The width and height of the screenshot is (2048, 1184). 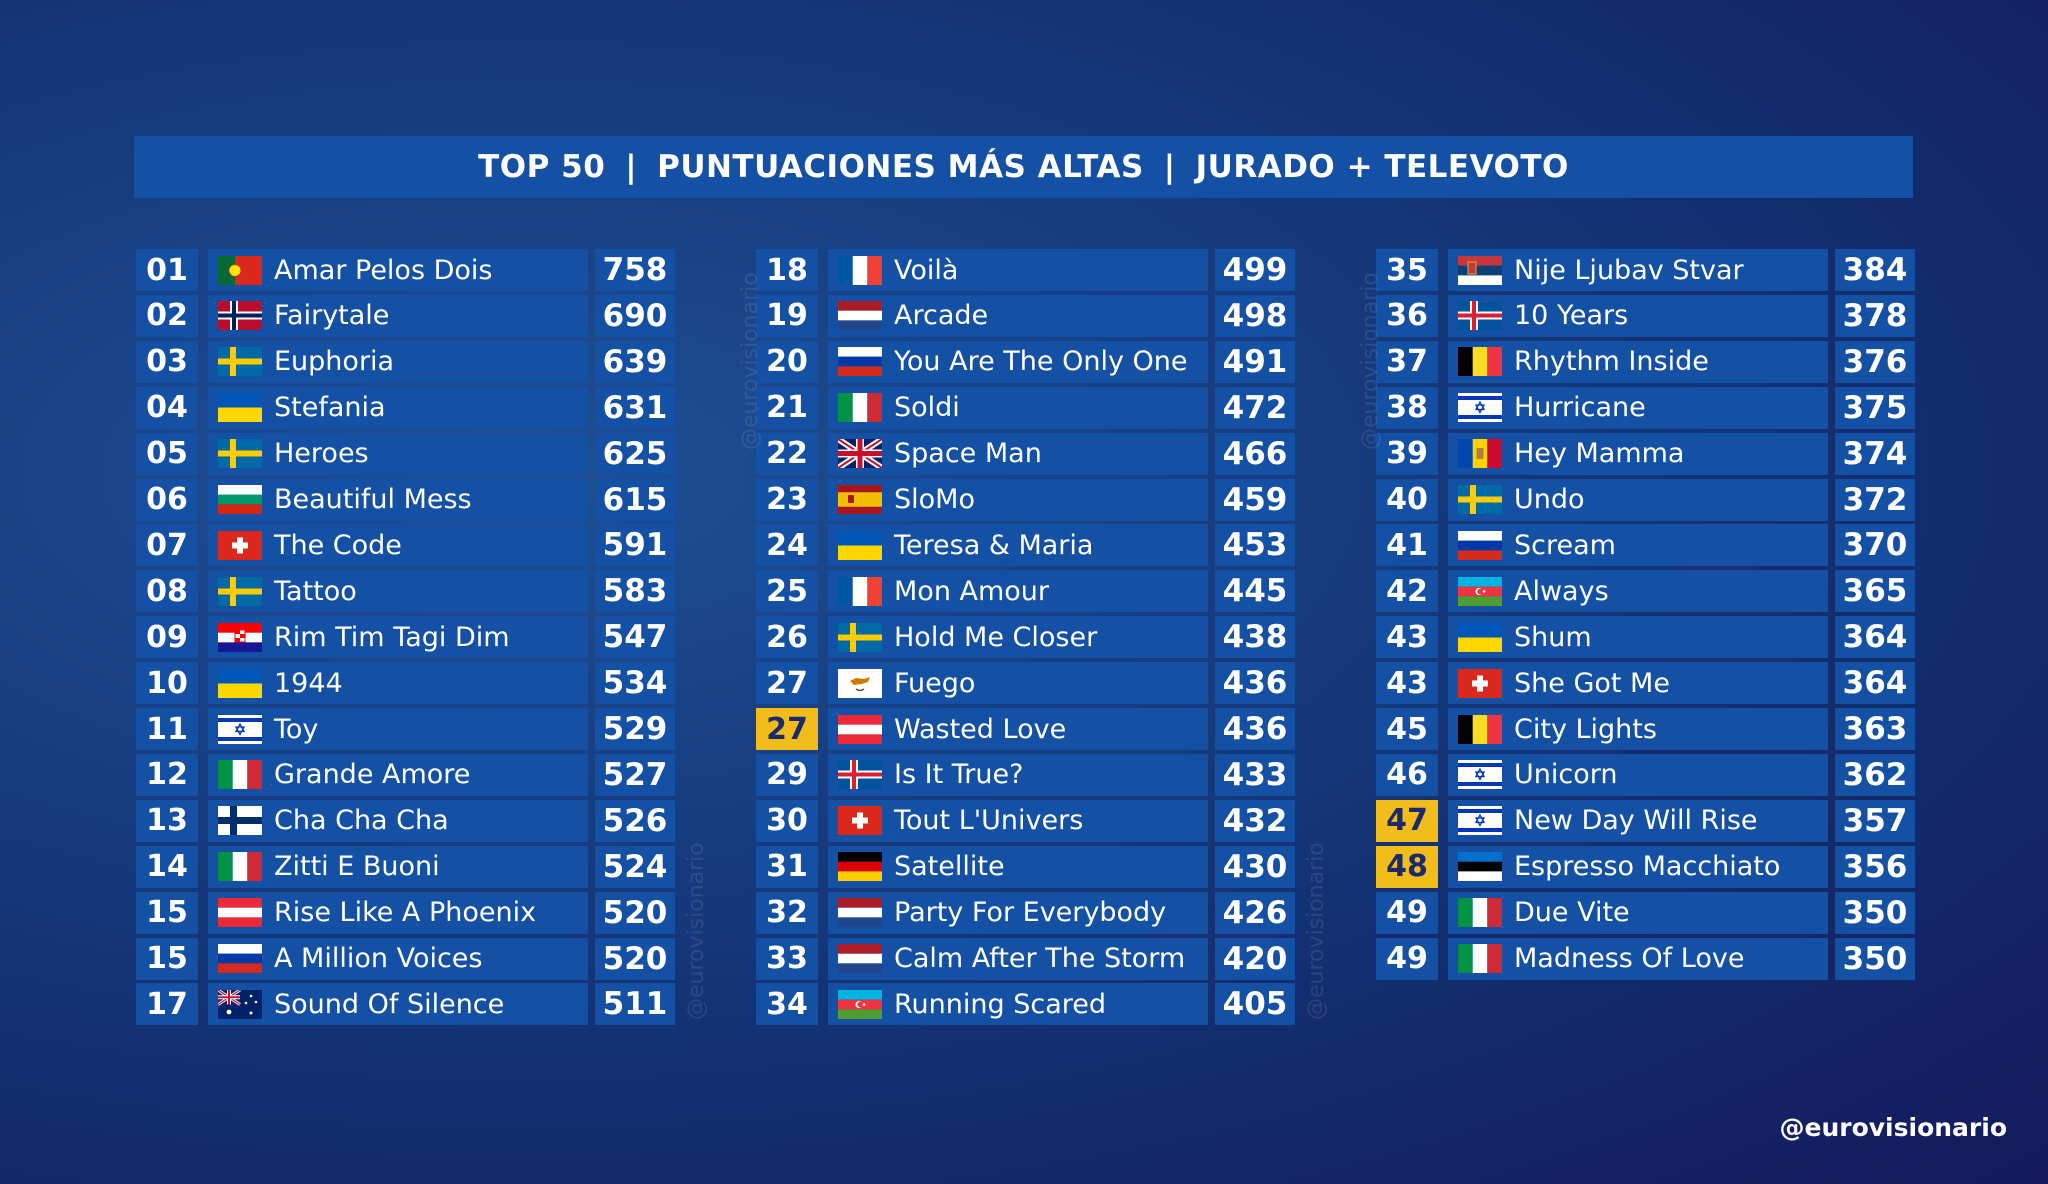 I want to click on points-cell: 420, so click(x=1255, y=958).